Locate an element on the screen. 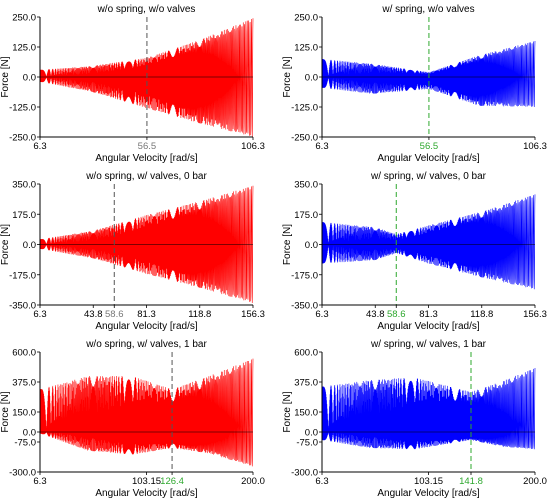  chart-title: w/ spring, w/ valves, 0 bar is located at coordinates (428, 176).